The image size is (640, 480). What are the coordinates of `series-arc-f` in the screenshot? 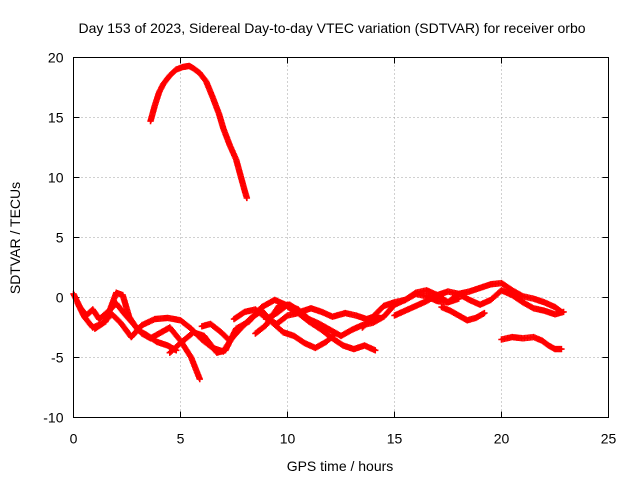 It's located at (304, 330).